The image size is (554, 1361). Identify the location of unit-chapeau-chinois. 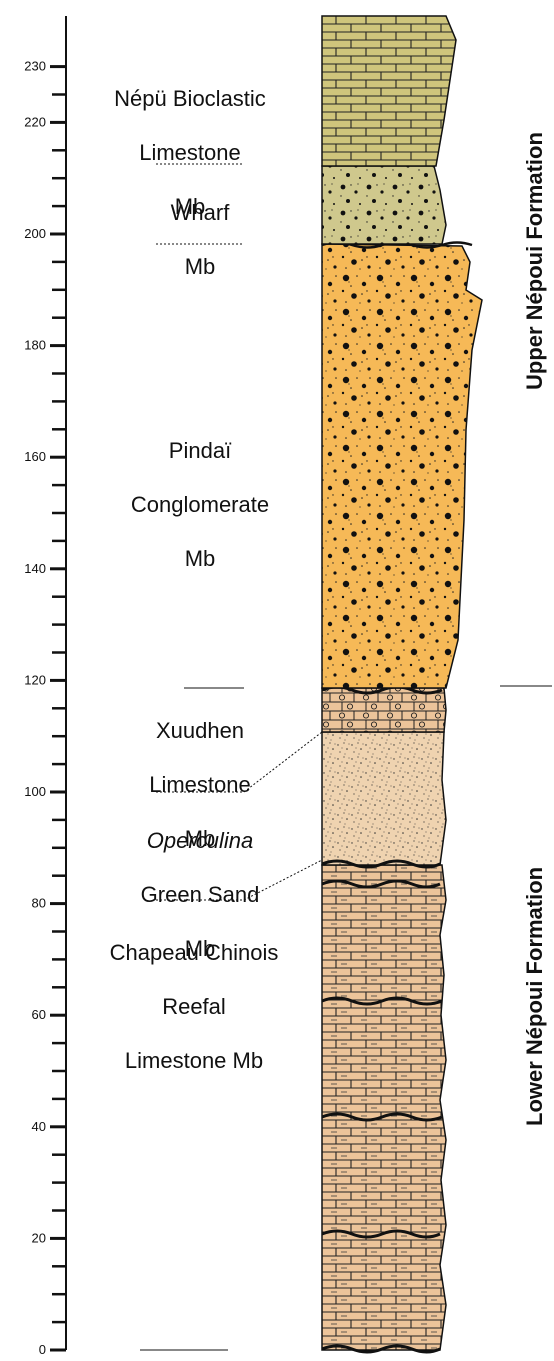
(384, 1109).